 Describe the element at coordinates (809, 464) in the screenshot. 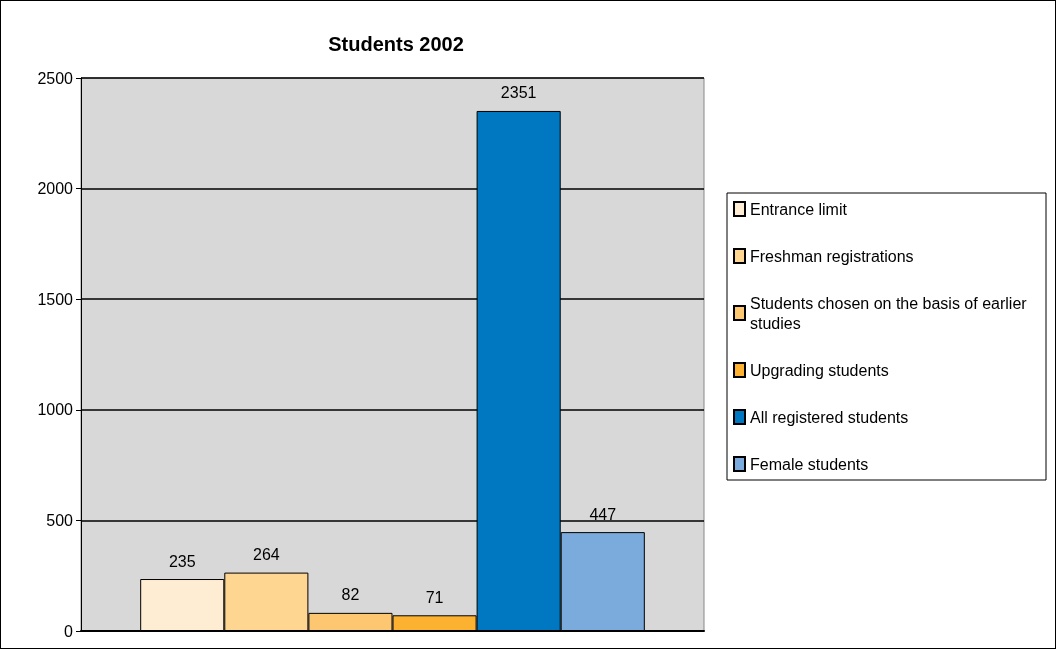

I see `legend-label: Female students` at that location.